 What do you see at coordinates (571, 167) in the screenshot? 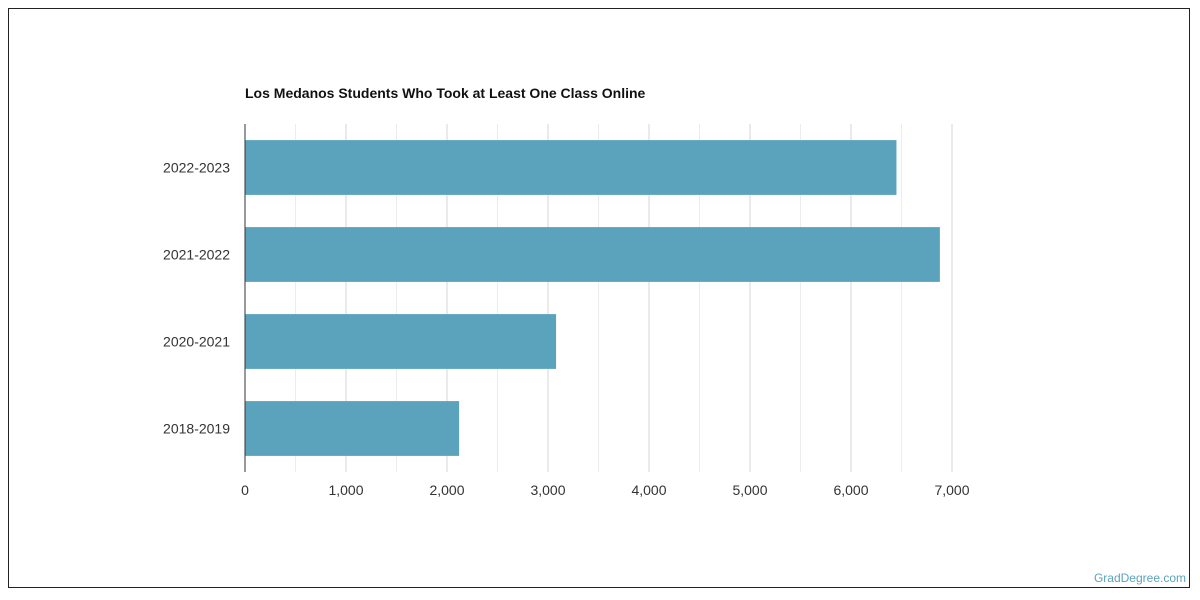
I see `bar-2022-2023` at bounding box center [571, 167].